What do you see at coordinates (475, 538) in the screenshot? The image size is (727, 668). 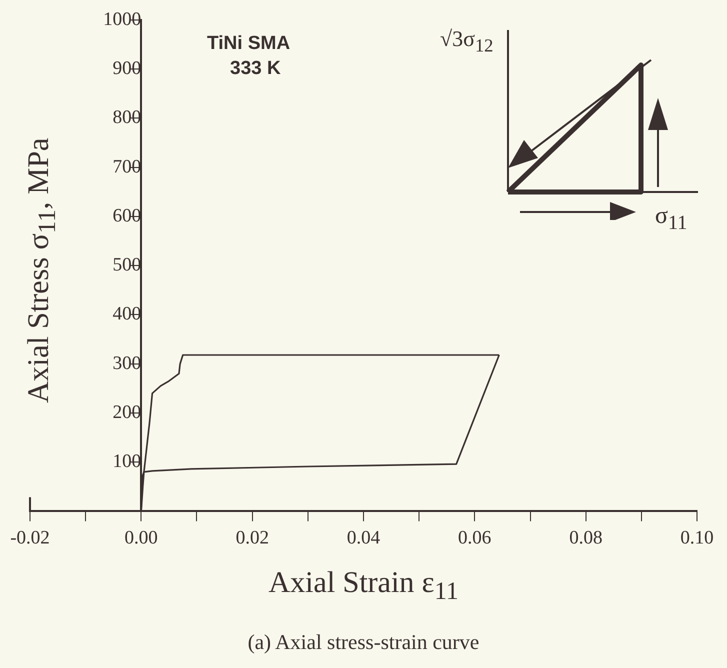 I see `x-tick-label: 0.06` at bounding box center [475, 538].